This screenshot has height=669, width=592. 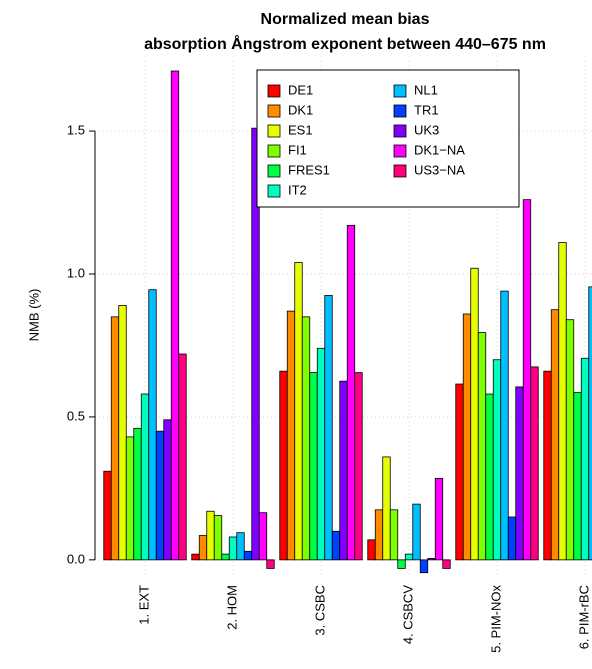 I want to click on legend-box, so click(x=388, y=138).